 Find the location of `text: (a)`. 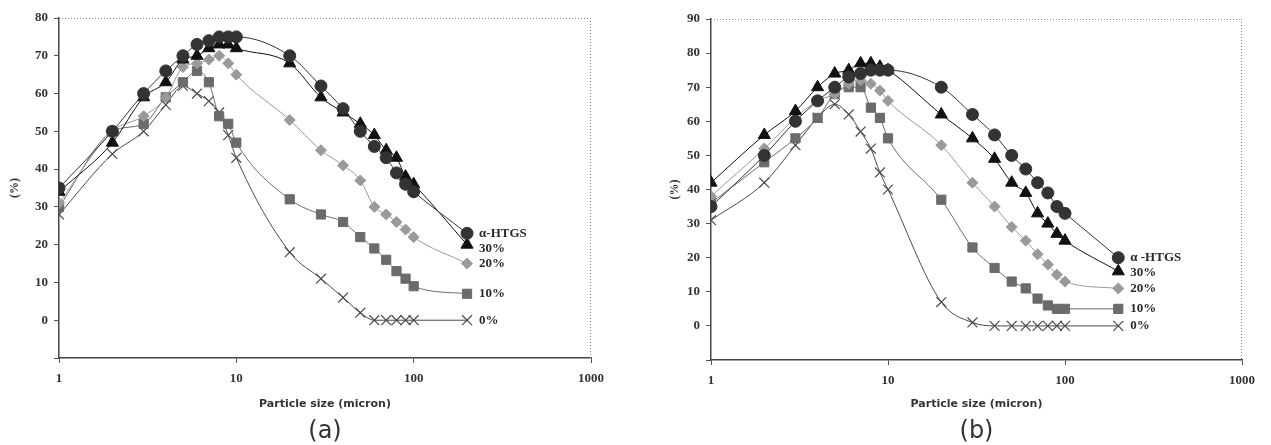

text: (a) is located at coordinates (325, 430).